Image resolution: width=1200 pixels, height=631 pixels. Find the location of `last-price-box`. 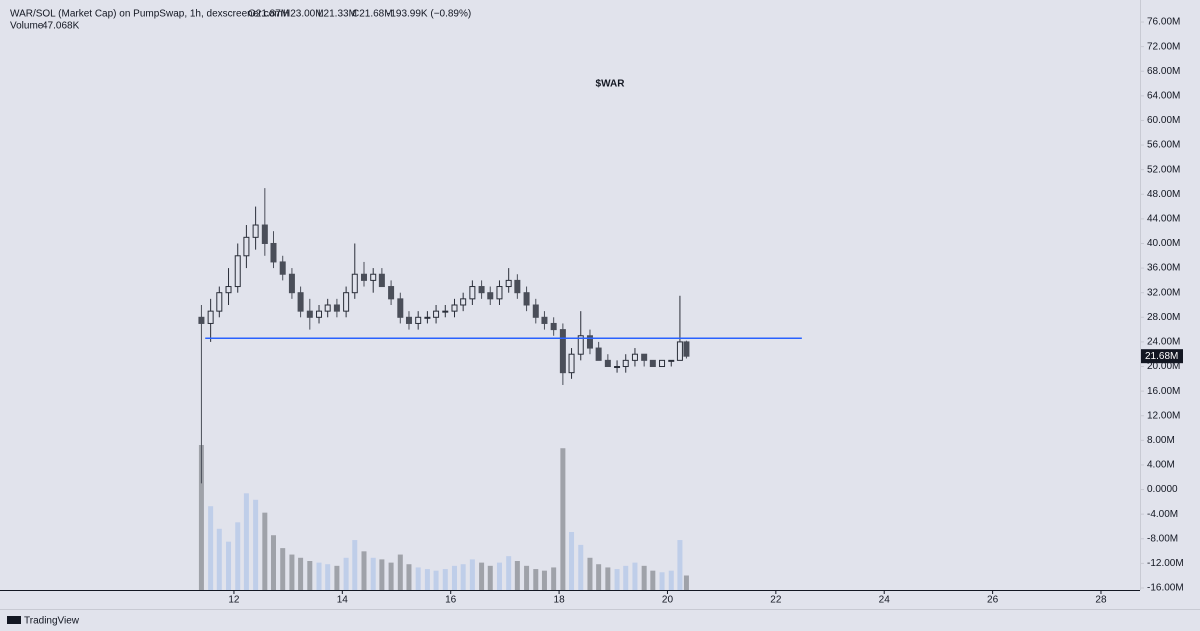

last-price-box is located at coordinates (1162, 356).